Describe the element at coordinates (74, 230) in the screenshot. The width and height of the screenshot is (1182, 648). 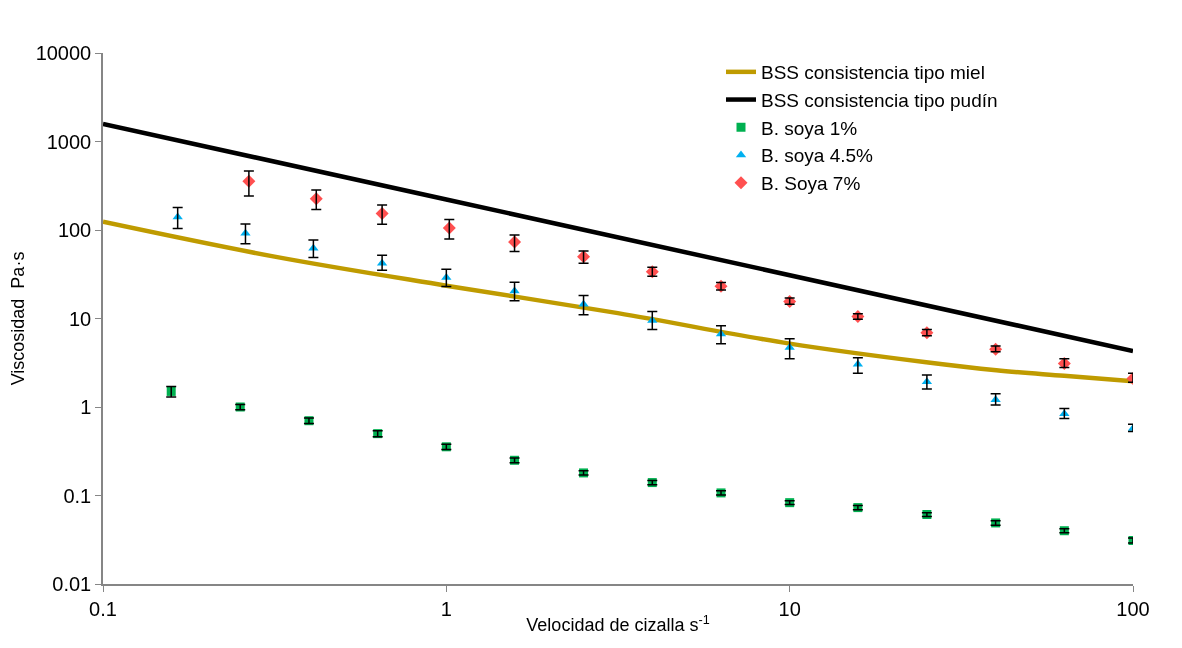
I see `y-tick-label: 100` at that location.